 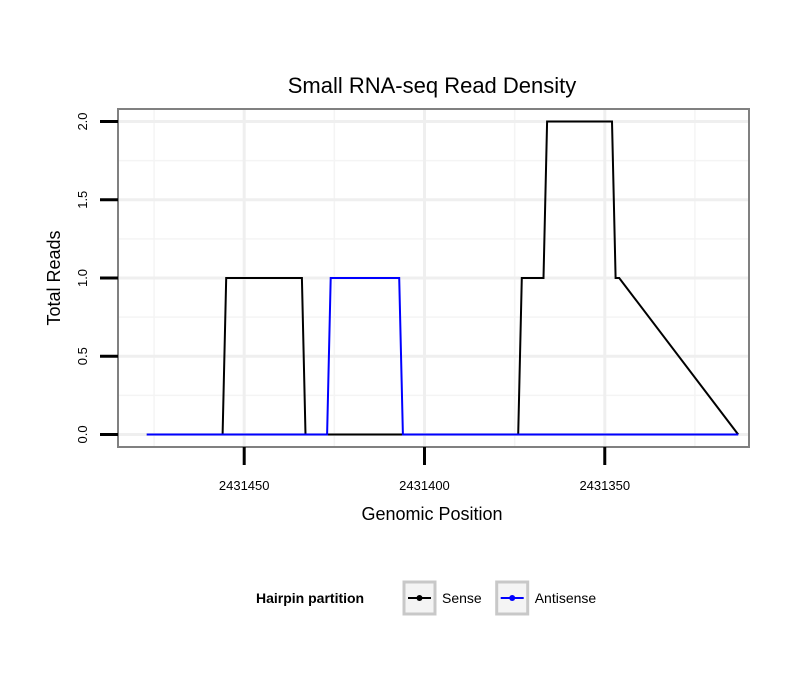 What do you see at coordinates (244, 485) in the screenshot?
I see `x-tick-label: 2431450` at bounding box center [244, 485].